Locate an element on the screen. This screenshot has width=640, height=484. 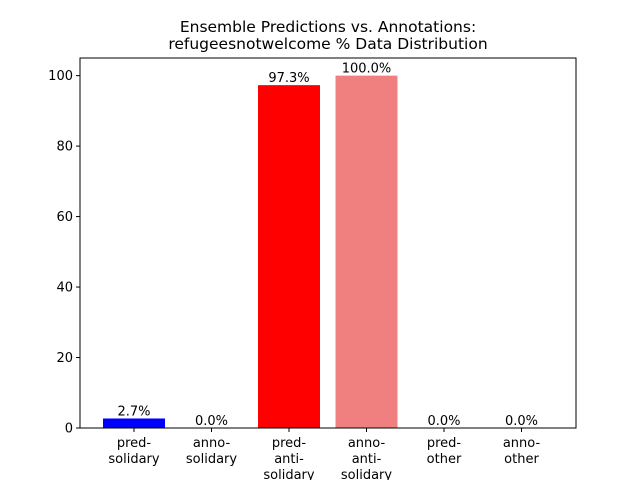
x-tick-label-0-line-0: pred- is located at coordinates (134, 443).